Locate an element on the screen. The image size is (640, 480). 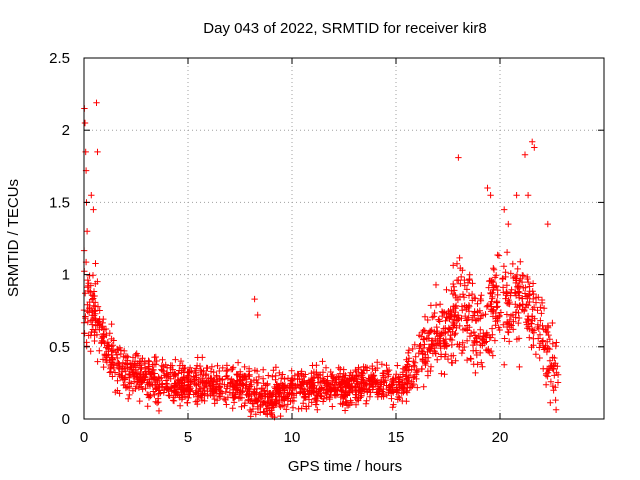
x-tick-label: 5 is located at coordinates (188, 437).